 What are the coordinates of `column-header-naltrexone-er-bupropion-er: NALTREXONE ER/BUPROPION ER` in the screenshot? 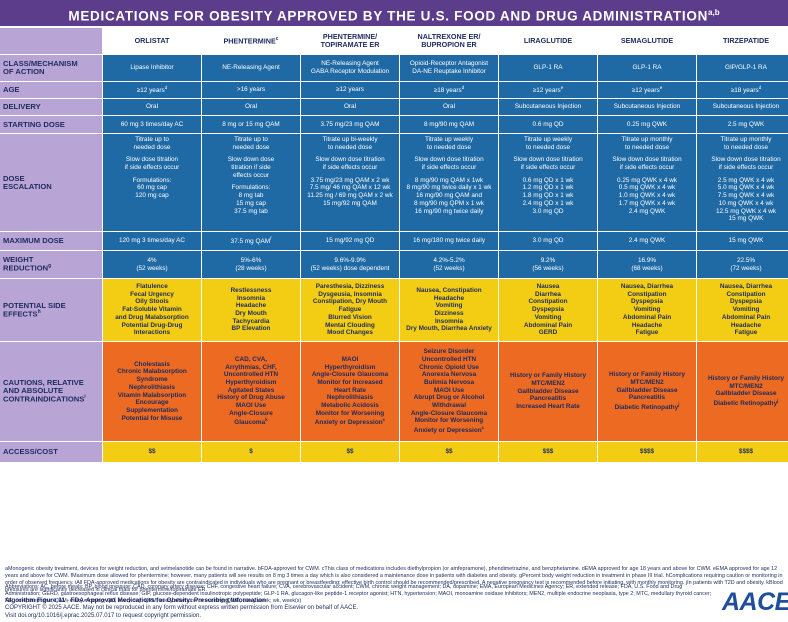 It's located at (449, 41).